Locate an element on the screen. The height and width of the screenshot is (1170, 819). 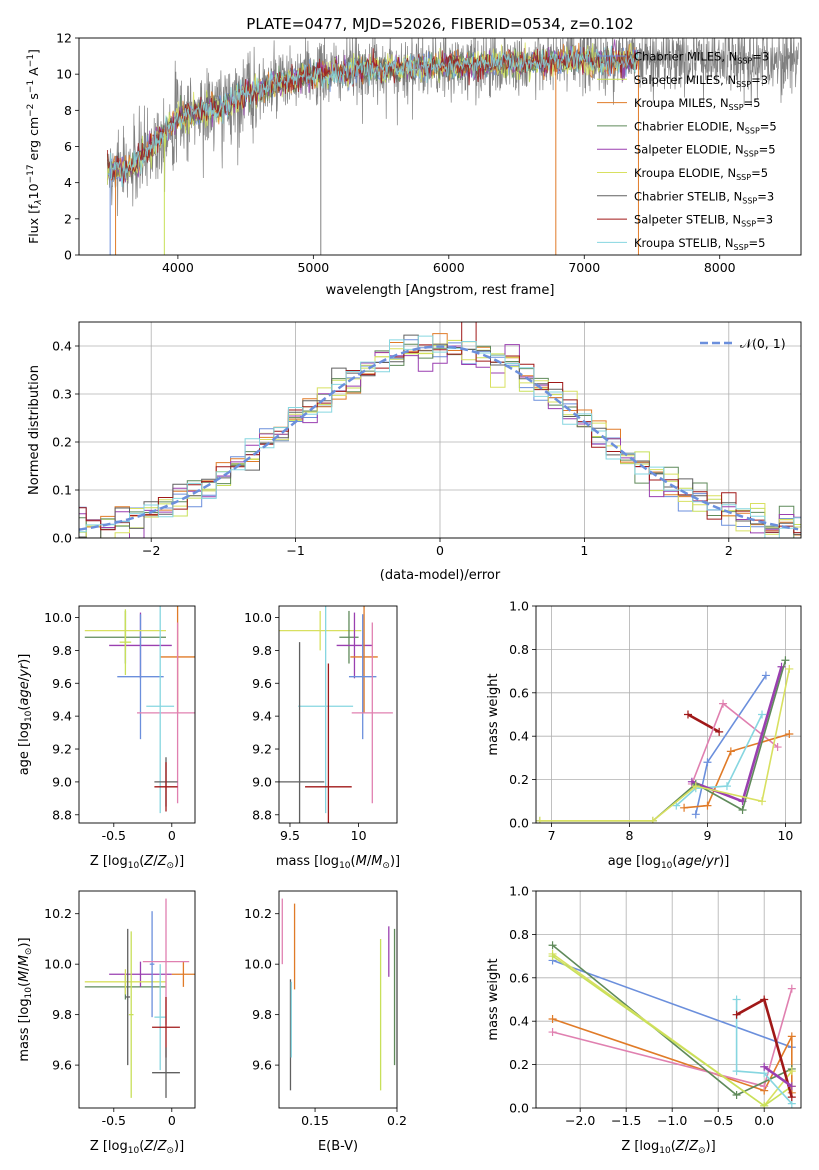
series-line-salpeter-stelib is located at coordinates (703, 723).